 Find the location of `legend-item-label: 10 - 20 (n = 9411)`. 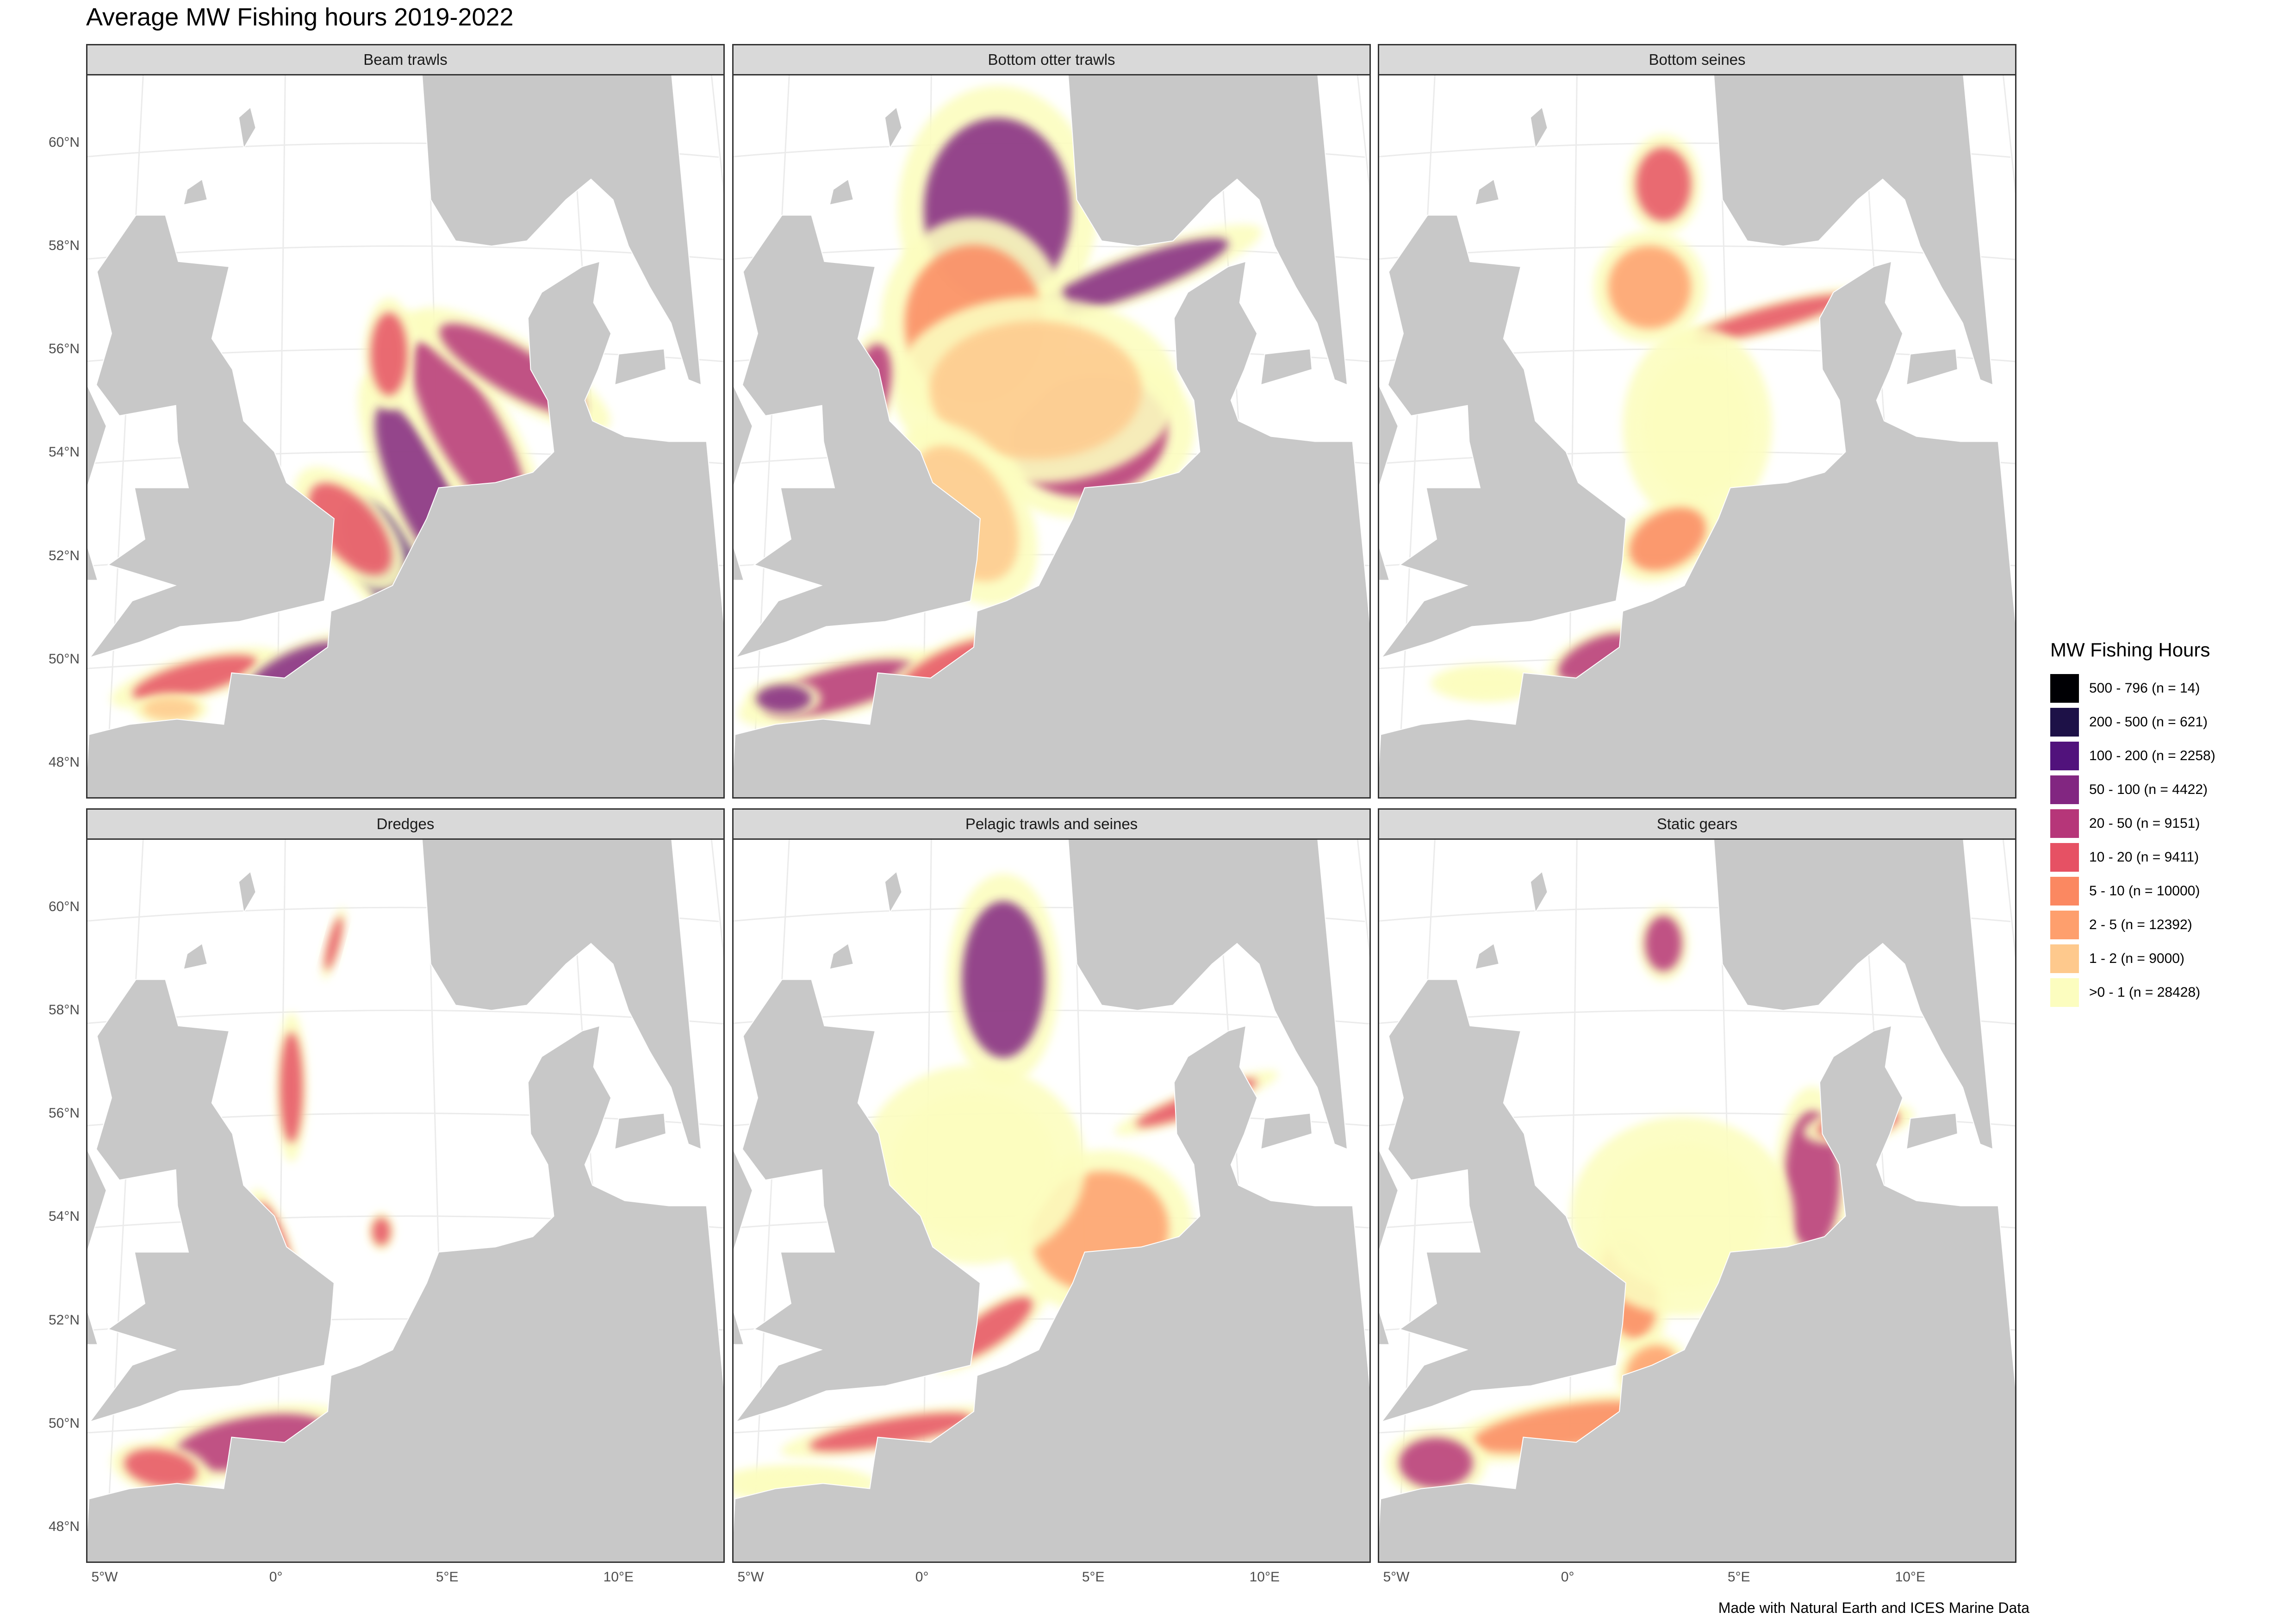

legend-item-label: 10 - 20 (n = 9411) is located at coordinates (2144, 857).